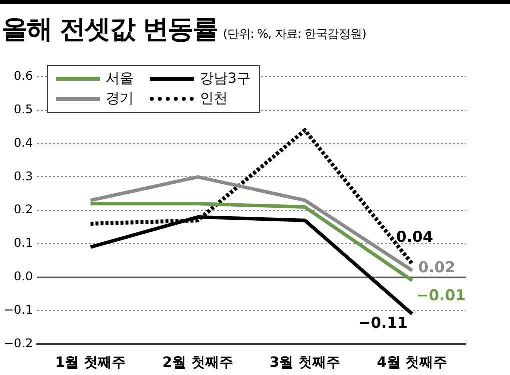 The width and height of the screenshot is (510, 375). I want to click on data-label: −0.01, so click(441, 295).